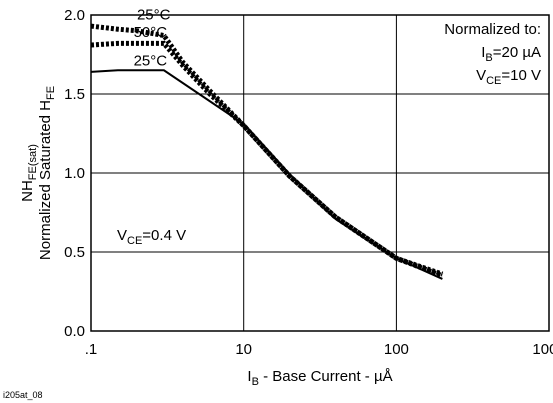 The width and height of the screenshot is (553, 403). What do you see at coordinates (396, 349) in the screenshot?
I see `x-tick-label: 100` at bounding box center [396, 349].